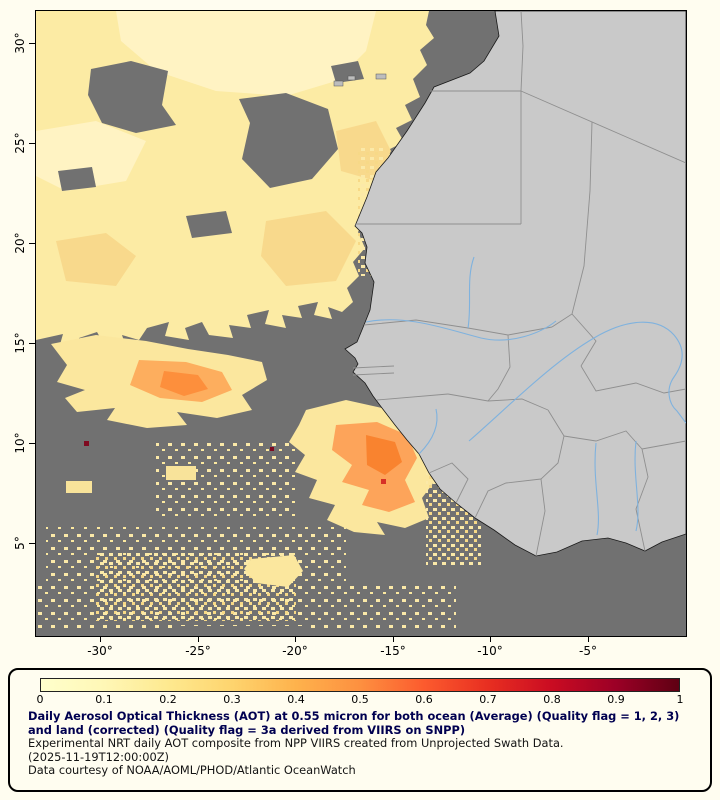  I want to click on lon-tick-label: -20°, so click(295, 651).